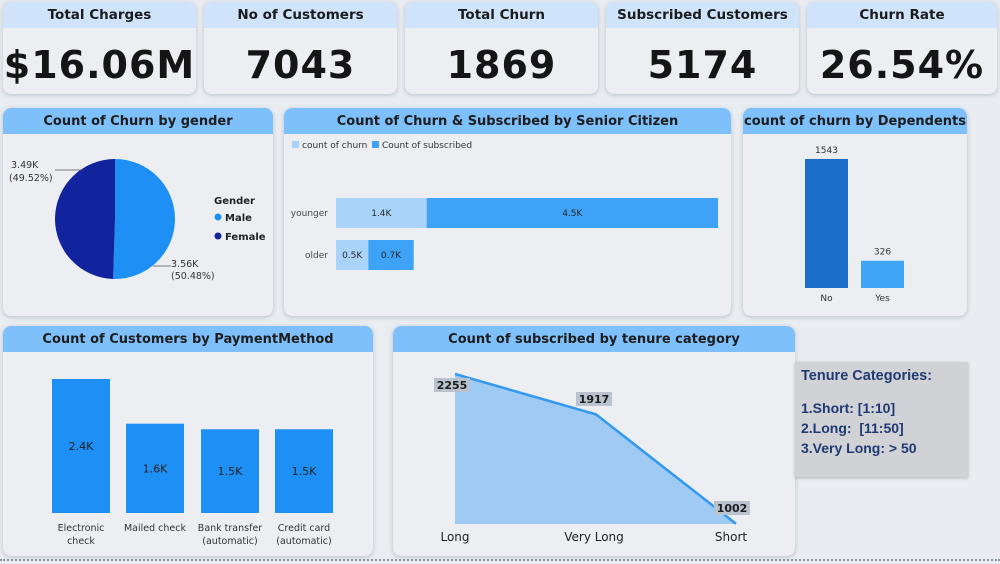 The height and width of the screenshot is (564, 1000). What do you see at coordinates (848, 408) in the screenshot?
I see `note-line: 1.Short: [1:10]` at bounding box center [848, 408].